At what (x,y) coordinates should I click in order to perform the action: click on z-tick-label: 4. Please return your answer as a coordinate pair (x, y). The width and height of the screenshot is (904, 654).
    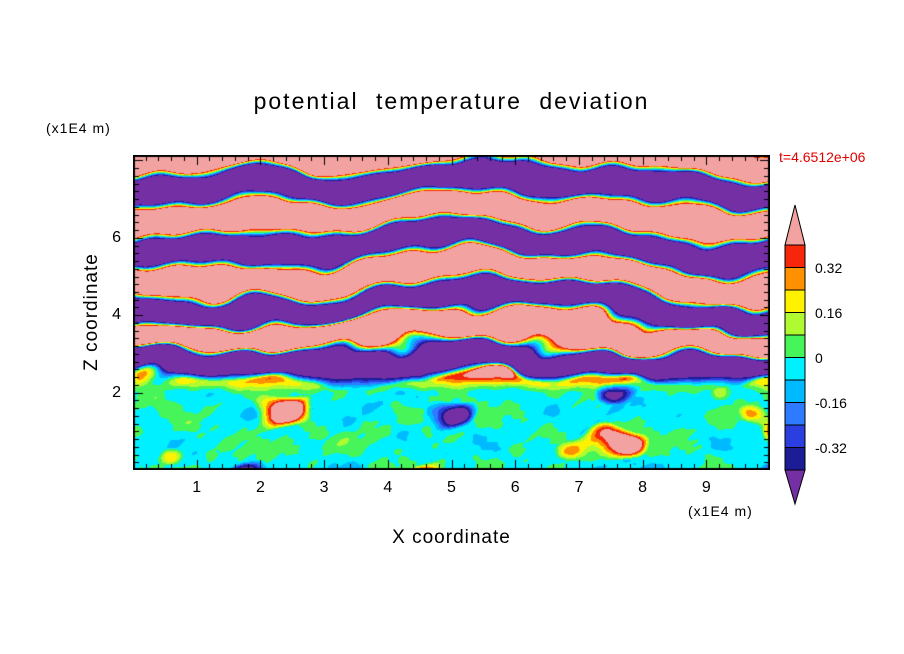
    Looking at the image, I should click on (116, 315).